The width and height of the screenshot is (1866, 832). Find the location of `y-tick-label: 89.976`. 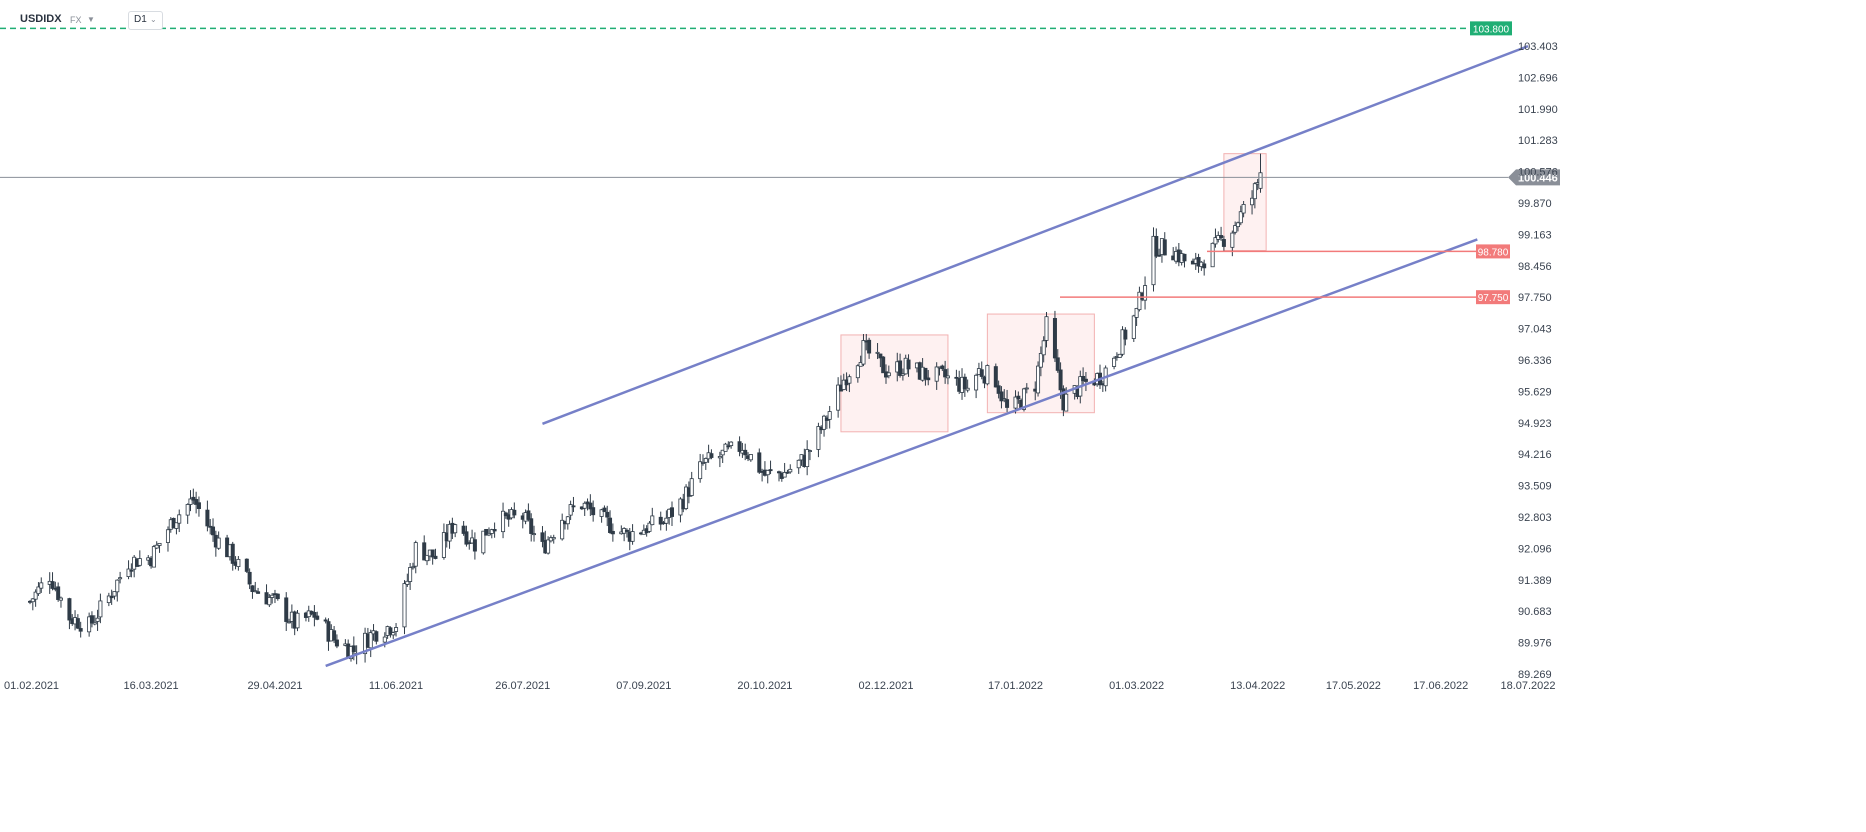

y-tick-label: 89.976 is located at coordinates (1535, 644).